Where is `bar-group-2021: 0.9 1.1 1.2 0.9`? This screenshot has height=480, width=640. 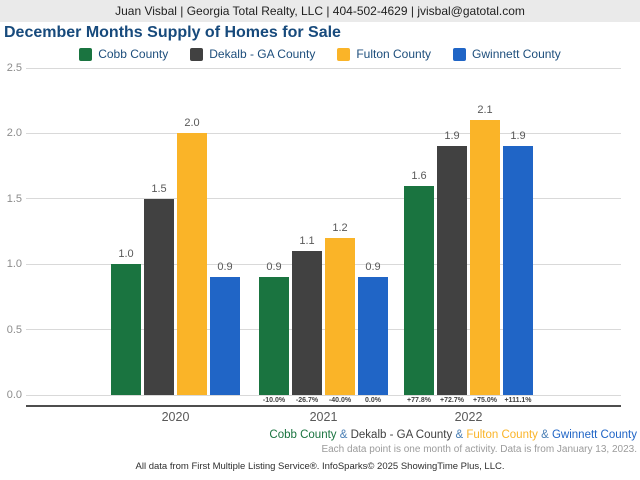
bar-group-2021: 0.9 1.1 1.2 0.9 is located at coordinates (323, 231).